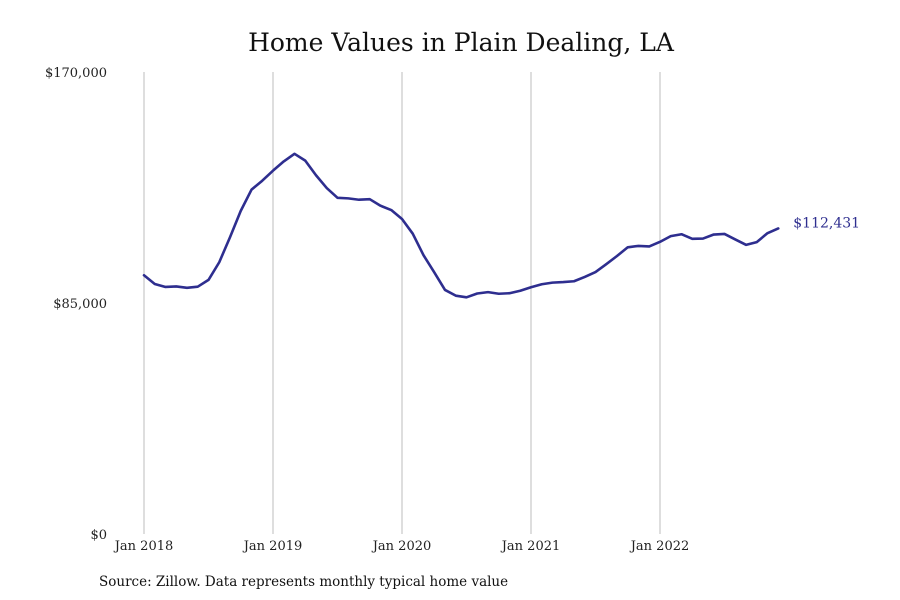  Describe the element at coordinates (530, 546) in the screenshot. I see `x-tick-label: Jan 2021` at that location.